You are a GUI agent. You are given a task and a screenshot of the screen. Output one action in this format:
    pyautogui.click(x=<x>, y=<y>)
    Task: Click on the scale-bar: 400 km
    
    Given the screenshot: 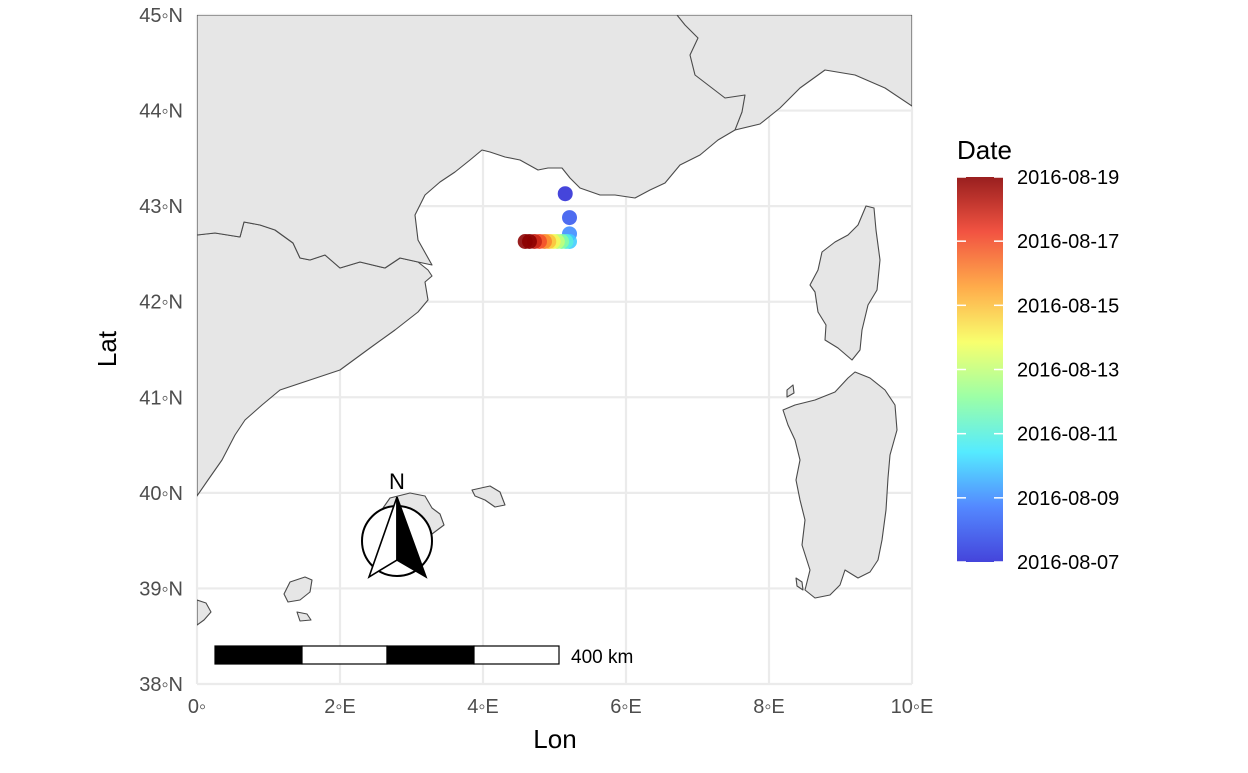 What is the action you would take?
    pyautogui.click(x=423, y=656)
    